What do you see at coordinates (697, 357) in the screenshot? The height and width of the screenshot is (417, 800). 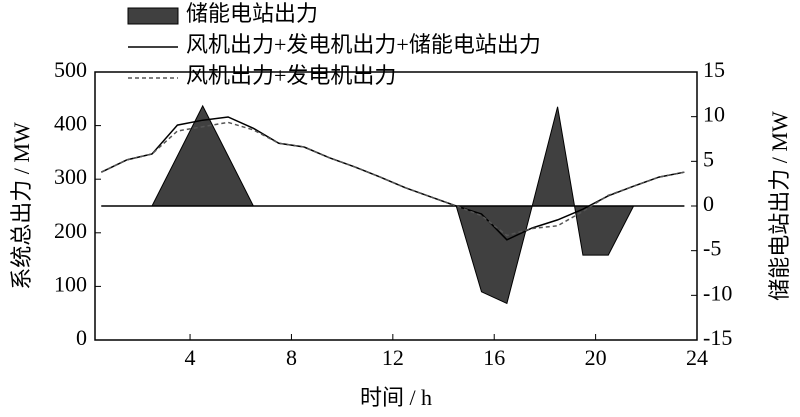 I see `x-tick-label: 24` at bounding box center [697, 357].